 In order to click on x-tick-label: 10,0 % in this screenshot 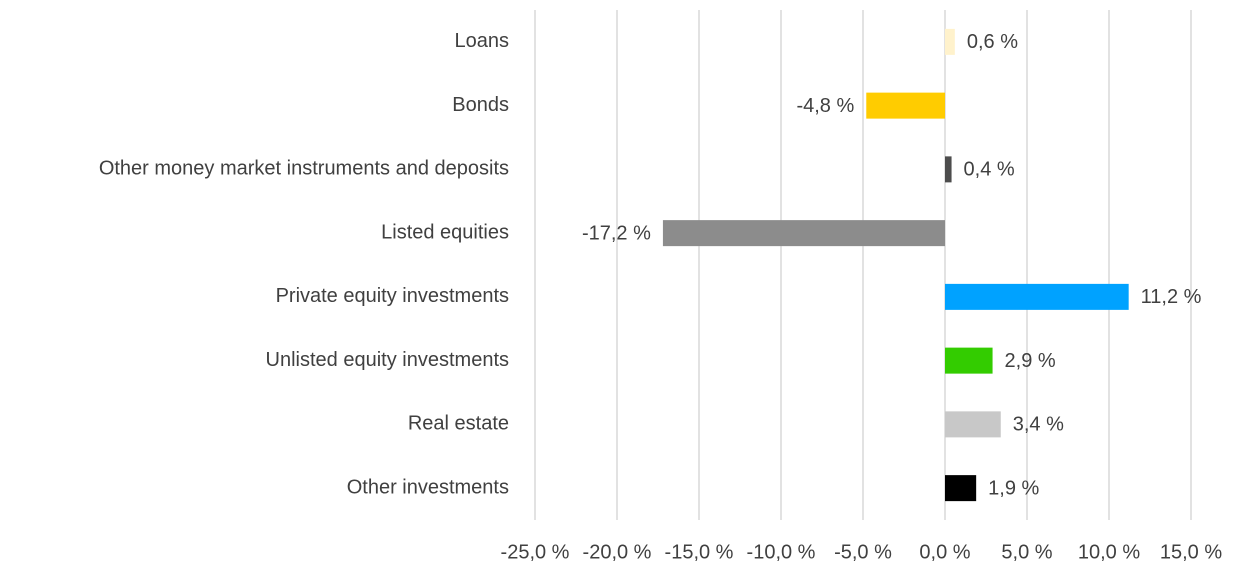, I will do `click(1109, 552)`.